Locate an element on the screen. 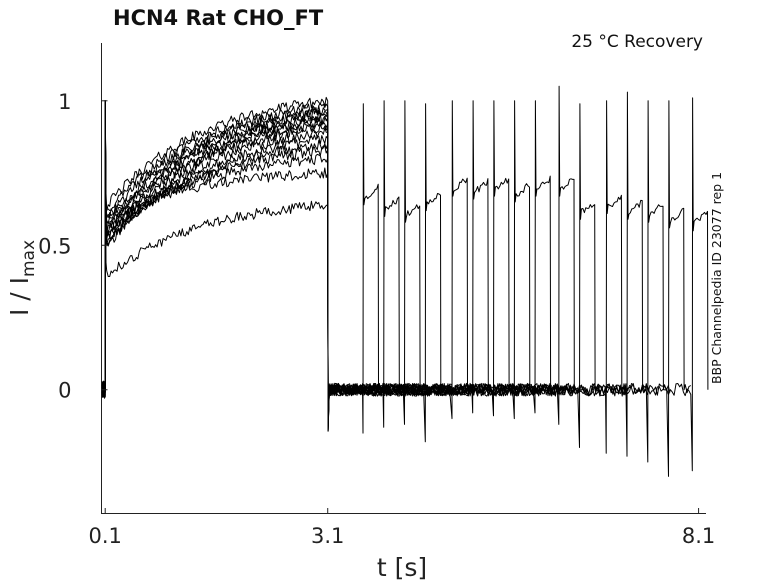  y-axis-label: I / Imax is located at coordinates (22, 278).